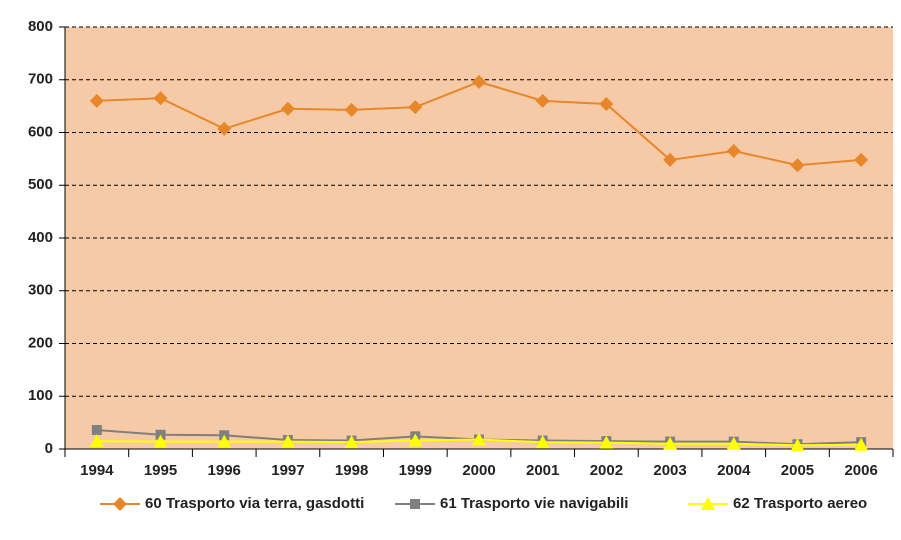 This screenshot has width=901, height=540. What do you see at coordinates (40, 237) in the screenshot?
I see `y-tick-label: 400` at bounding box center [40, 237].